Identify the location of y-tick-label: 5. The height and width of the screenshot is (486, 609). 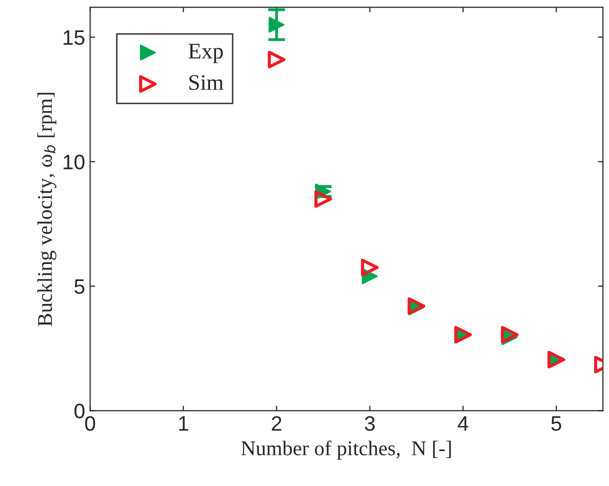
(79, 286).